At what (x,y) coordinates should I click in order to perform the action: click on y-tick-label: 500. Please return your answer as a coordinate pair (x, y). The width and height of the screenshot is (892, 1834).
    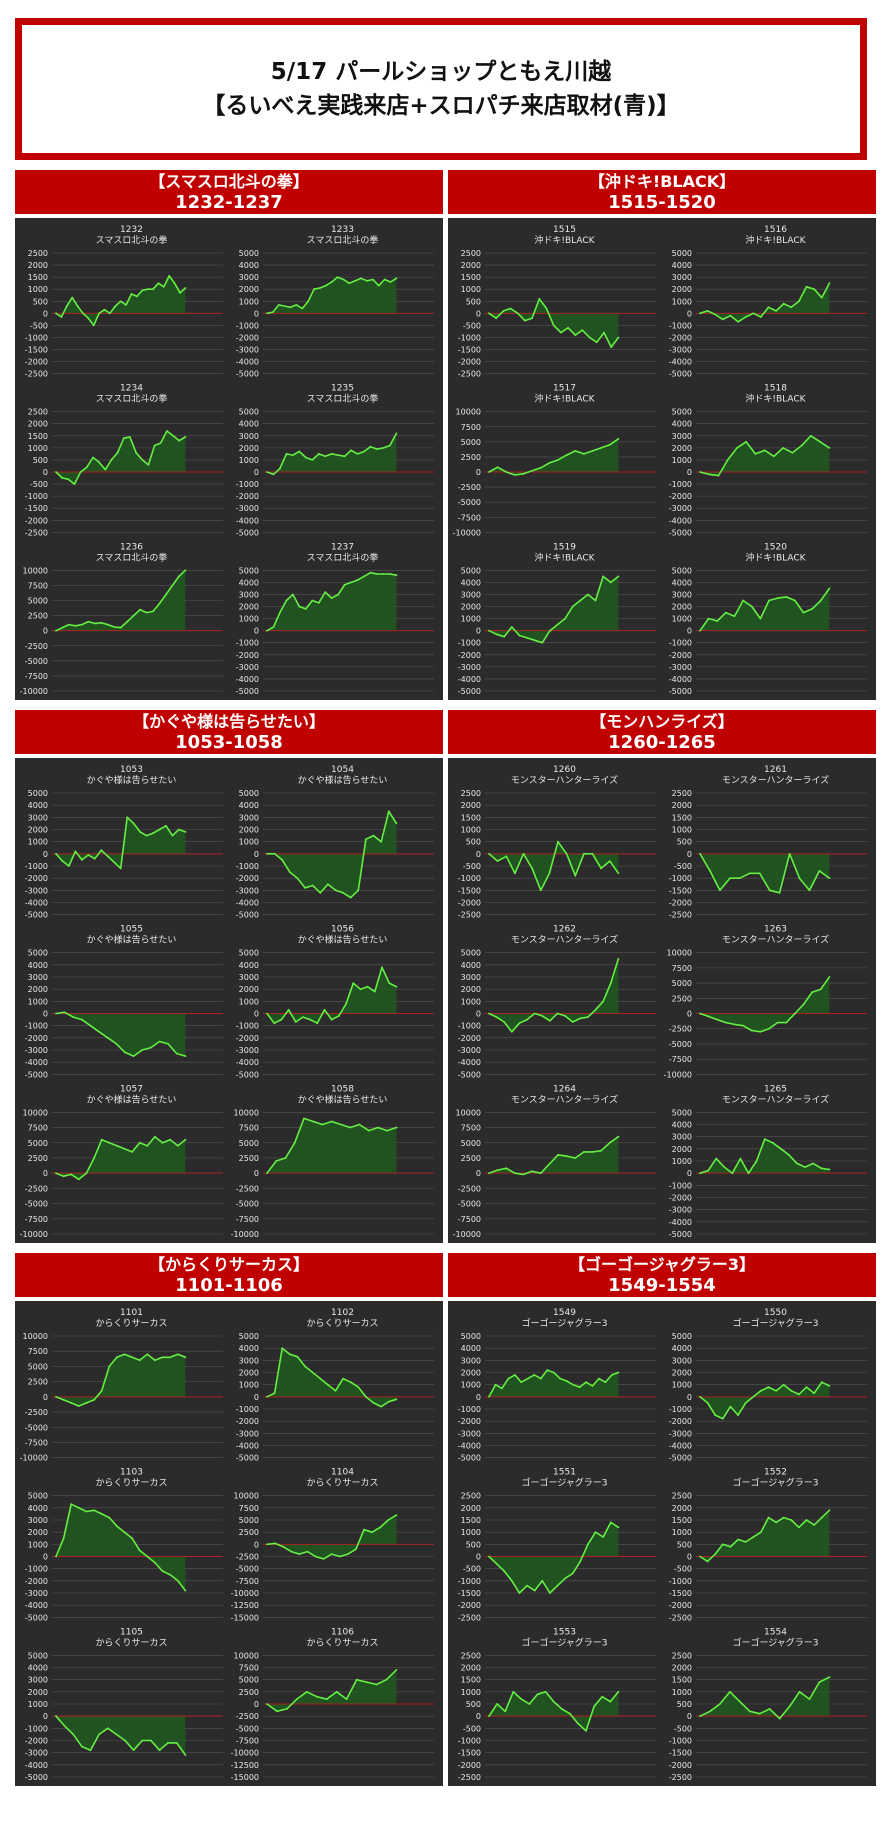
    Looking at the image, I should click on (473, 301).